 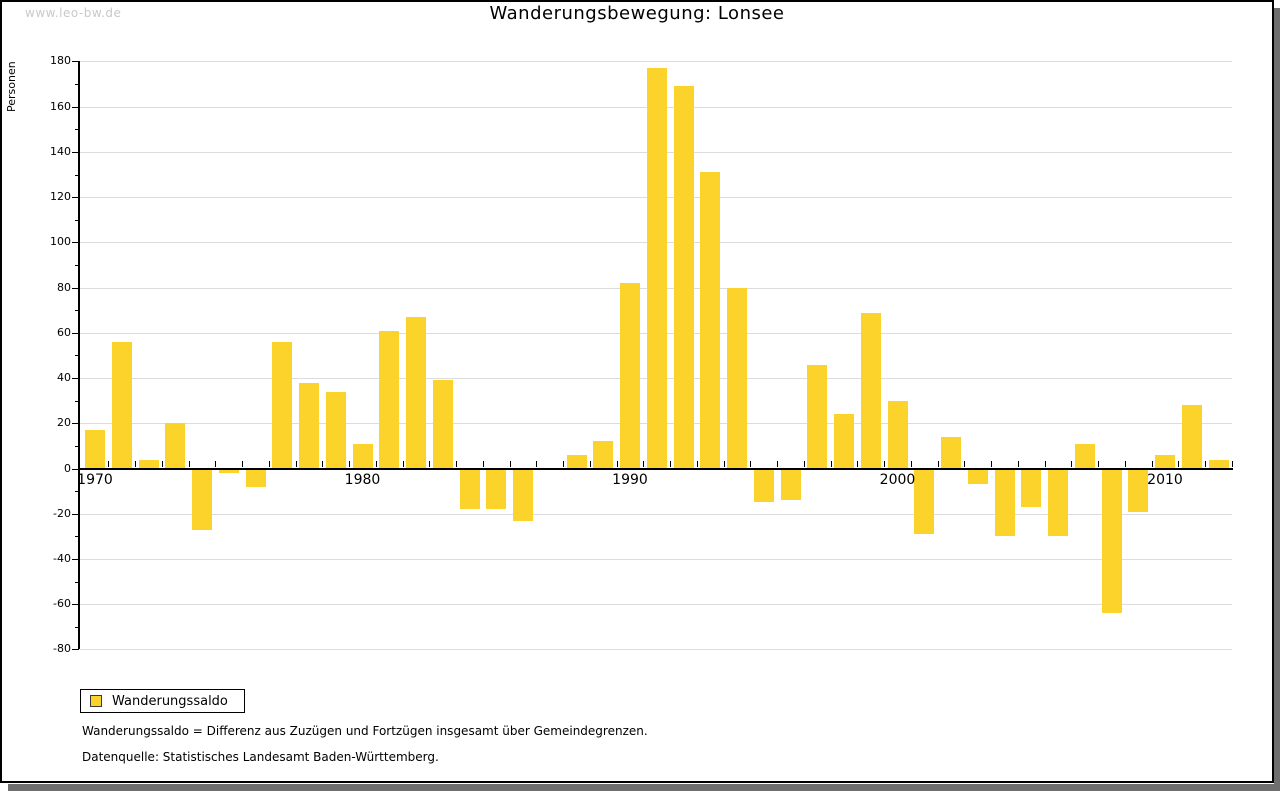 I want to click on y-tick-label--20: -20, so click(x=62, y=513).